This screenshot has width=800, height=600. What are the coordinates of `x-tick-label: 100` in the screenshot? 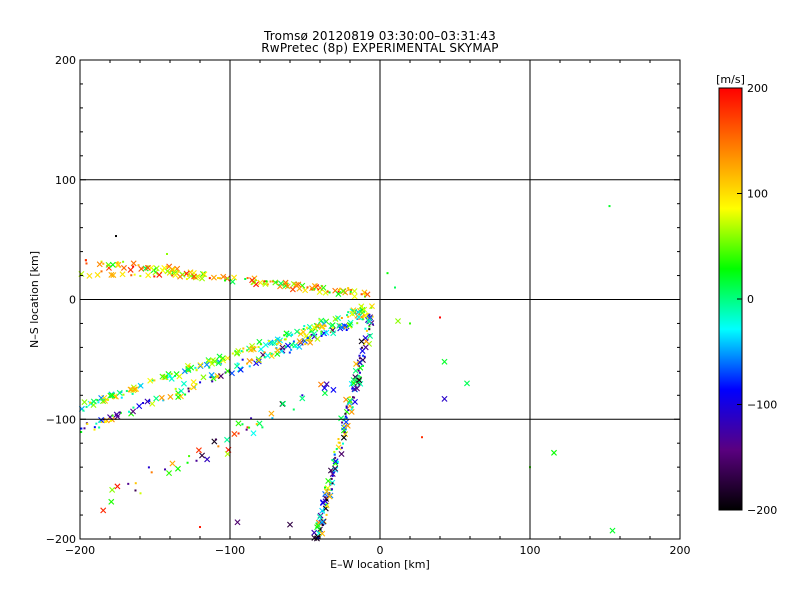 It's located at (530, 550).